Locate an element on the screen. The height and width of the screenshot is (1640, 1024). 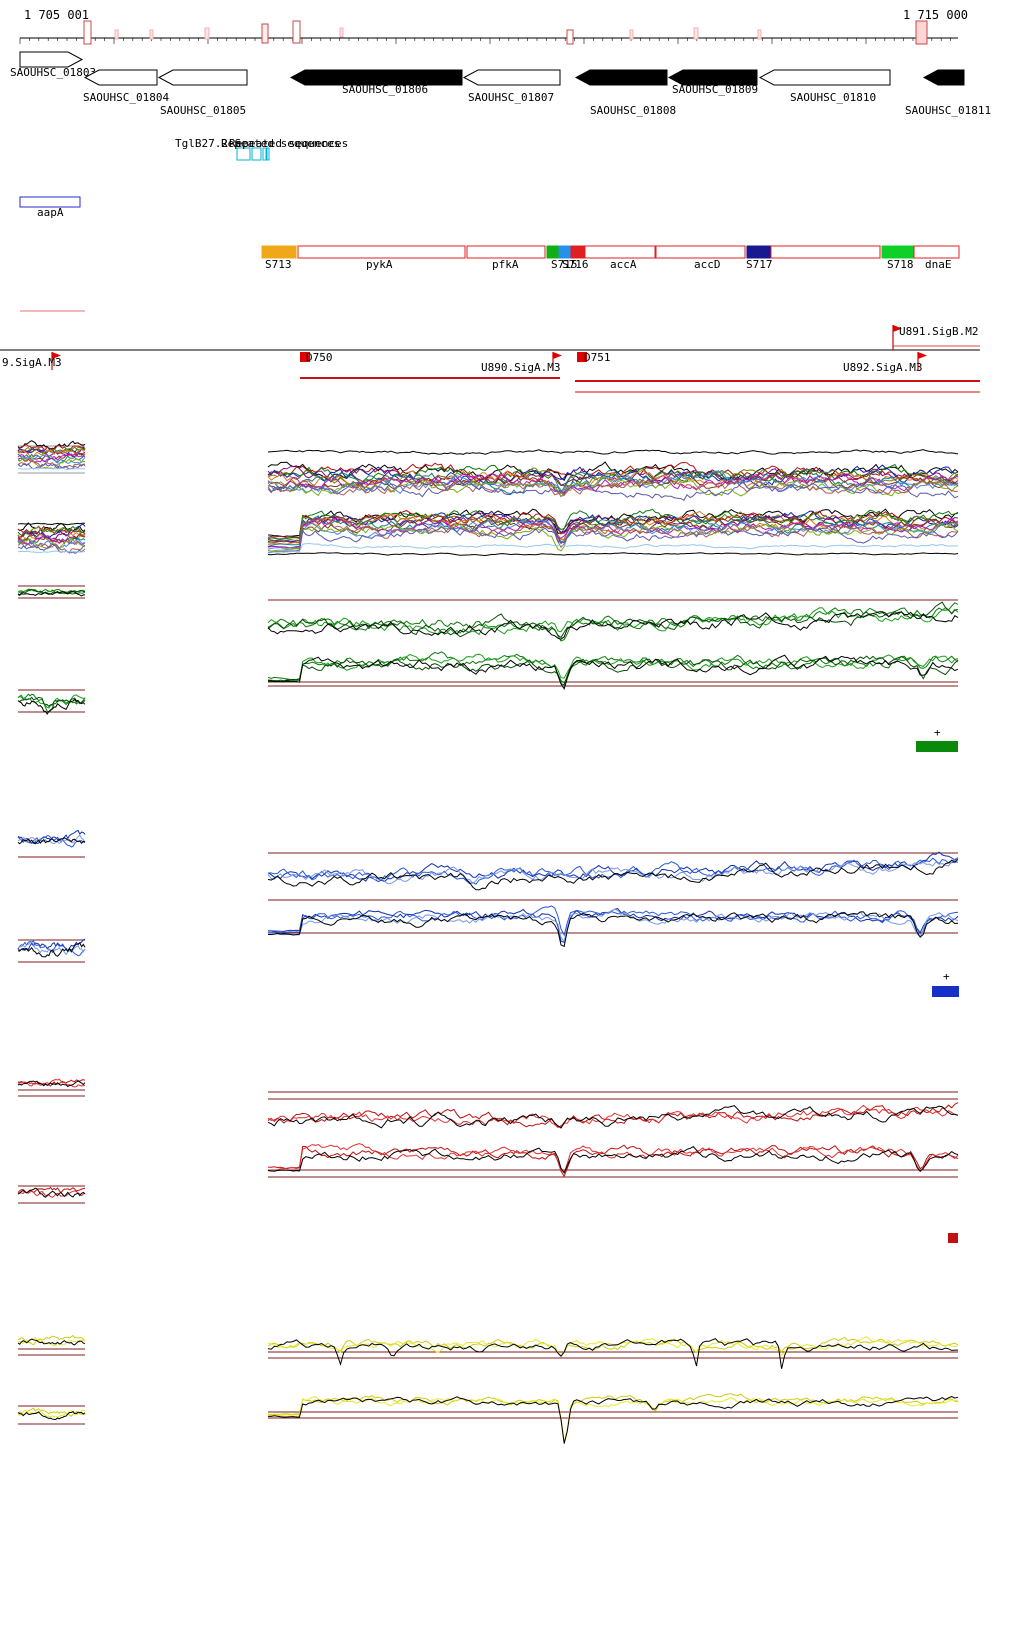
tss-marker-D750 is located at coordinates (305, 357).